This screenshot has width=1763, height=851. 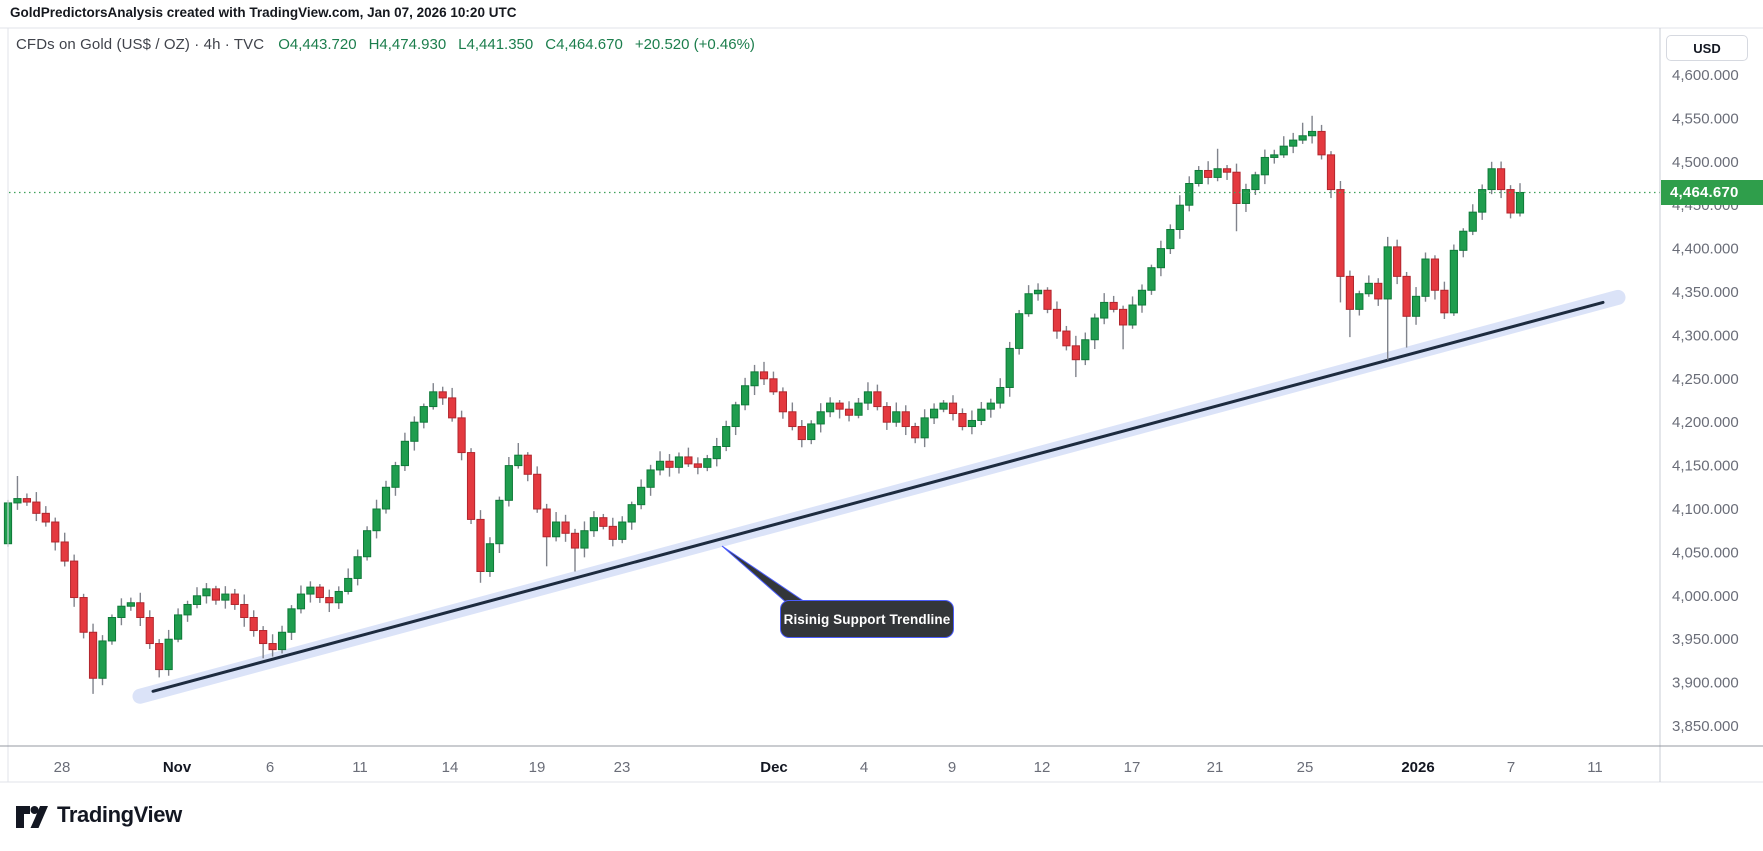 I want to click on price-tick-label: 4,500.000, so click(x=1705, y=162).